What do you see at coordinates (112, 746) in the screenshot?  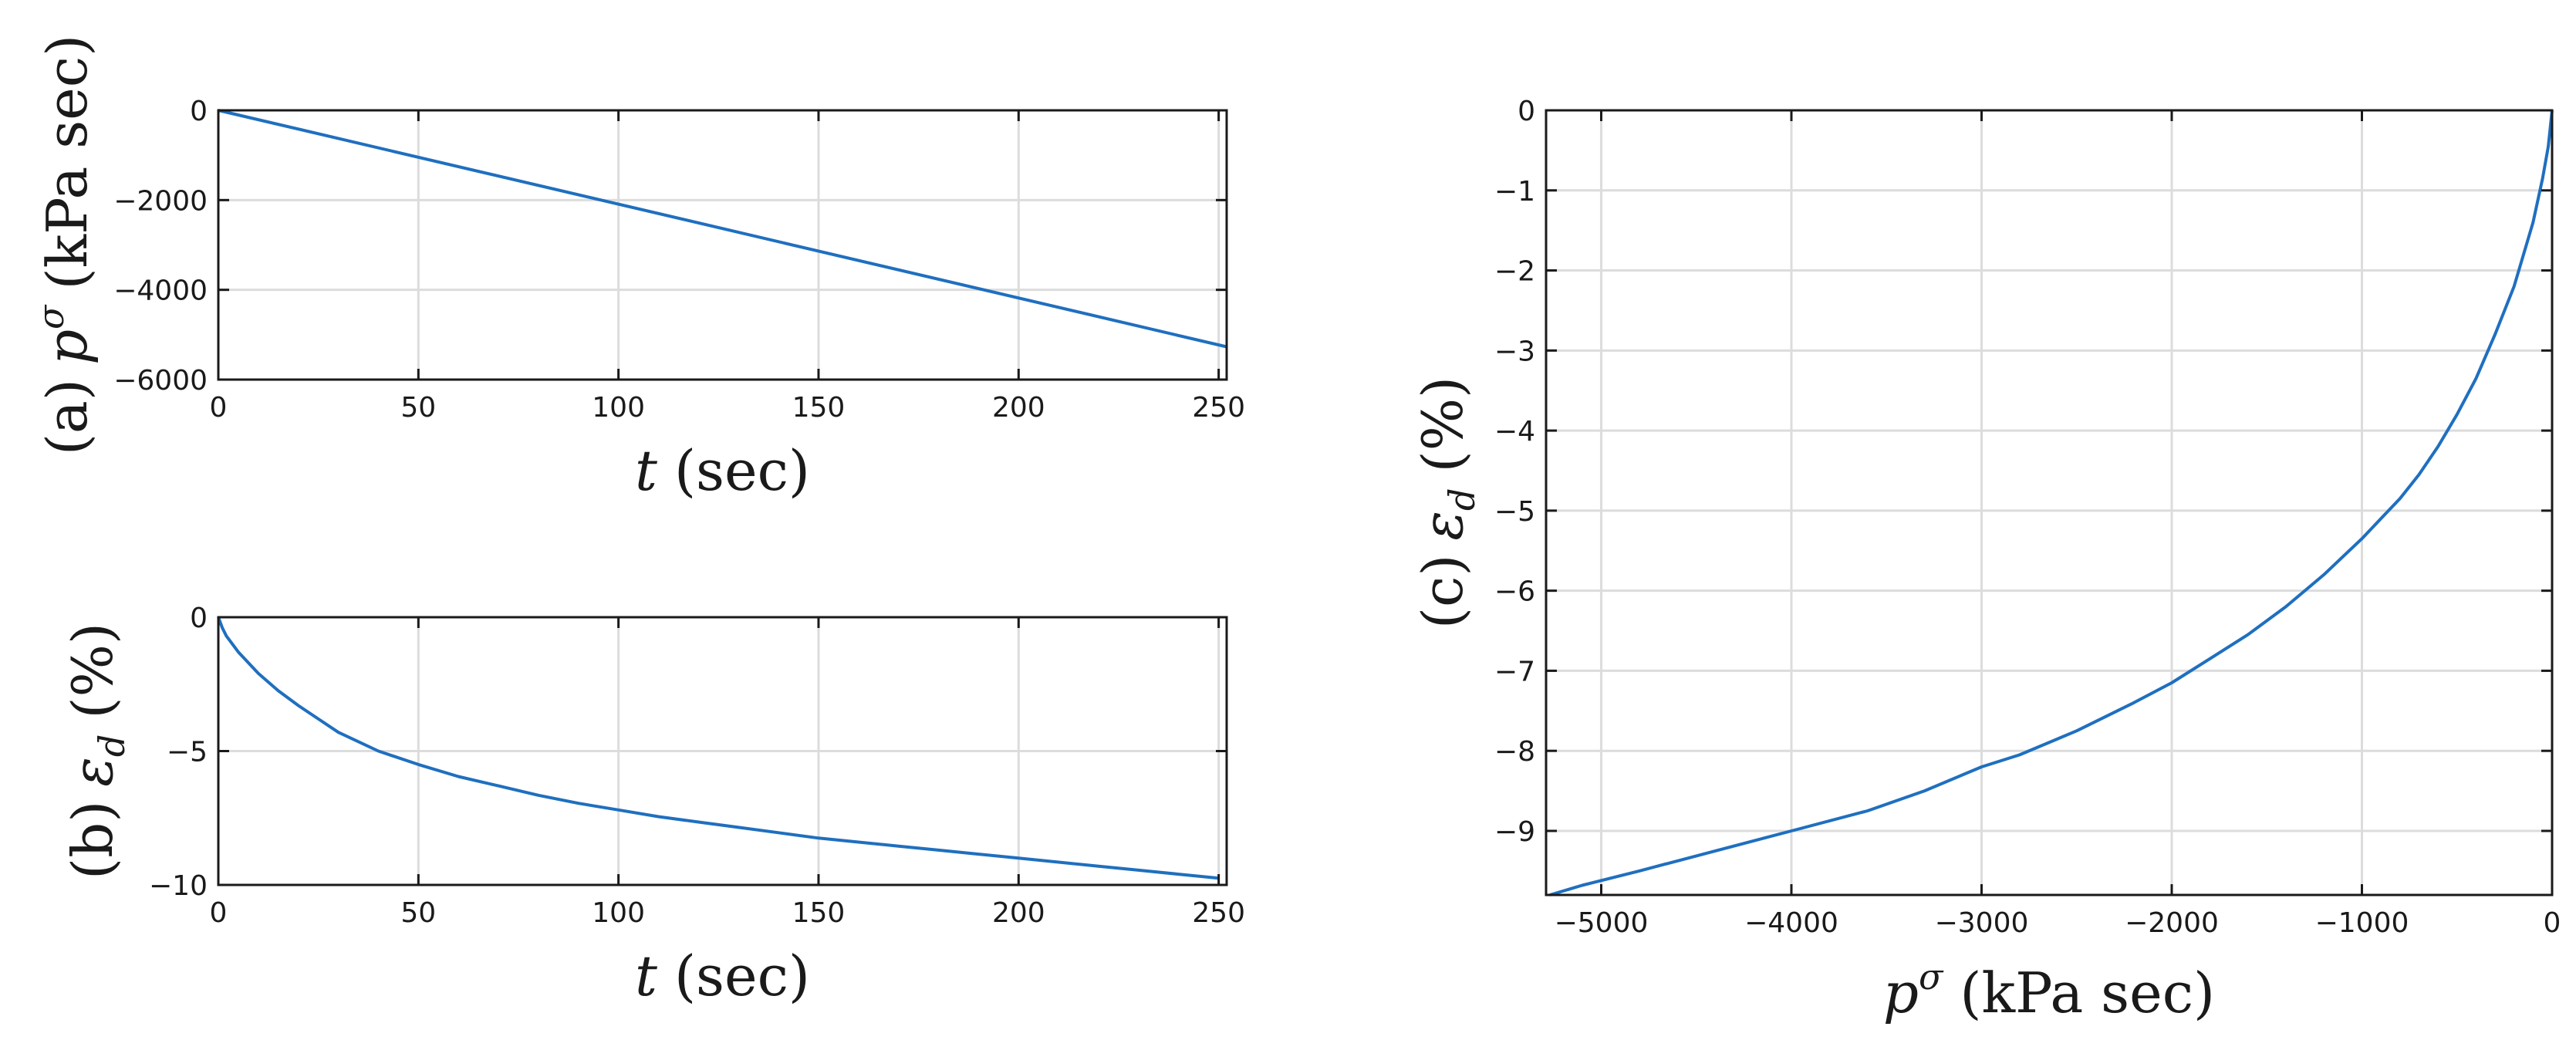 I see `panel-b-y-axis-subscript: d` at bounding box center [112, 746].